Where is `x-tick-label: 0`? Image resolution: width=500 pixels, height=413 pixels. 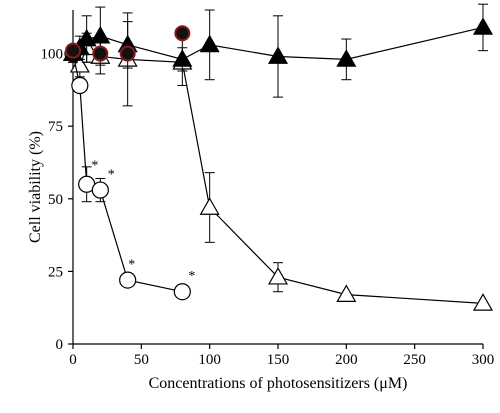
x-tick-label: 0 is located at coordinates (73, 360).